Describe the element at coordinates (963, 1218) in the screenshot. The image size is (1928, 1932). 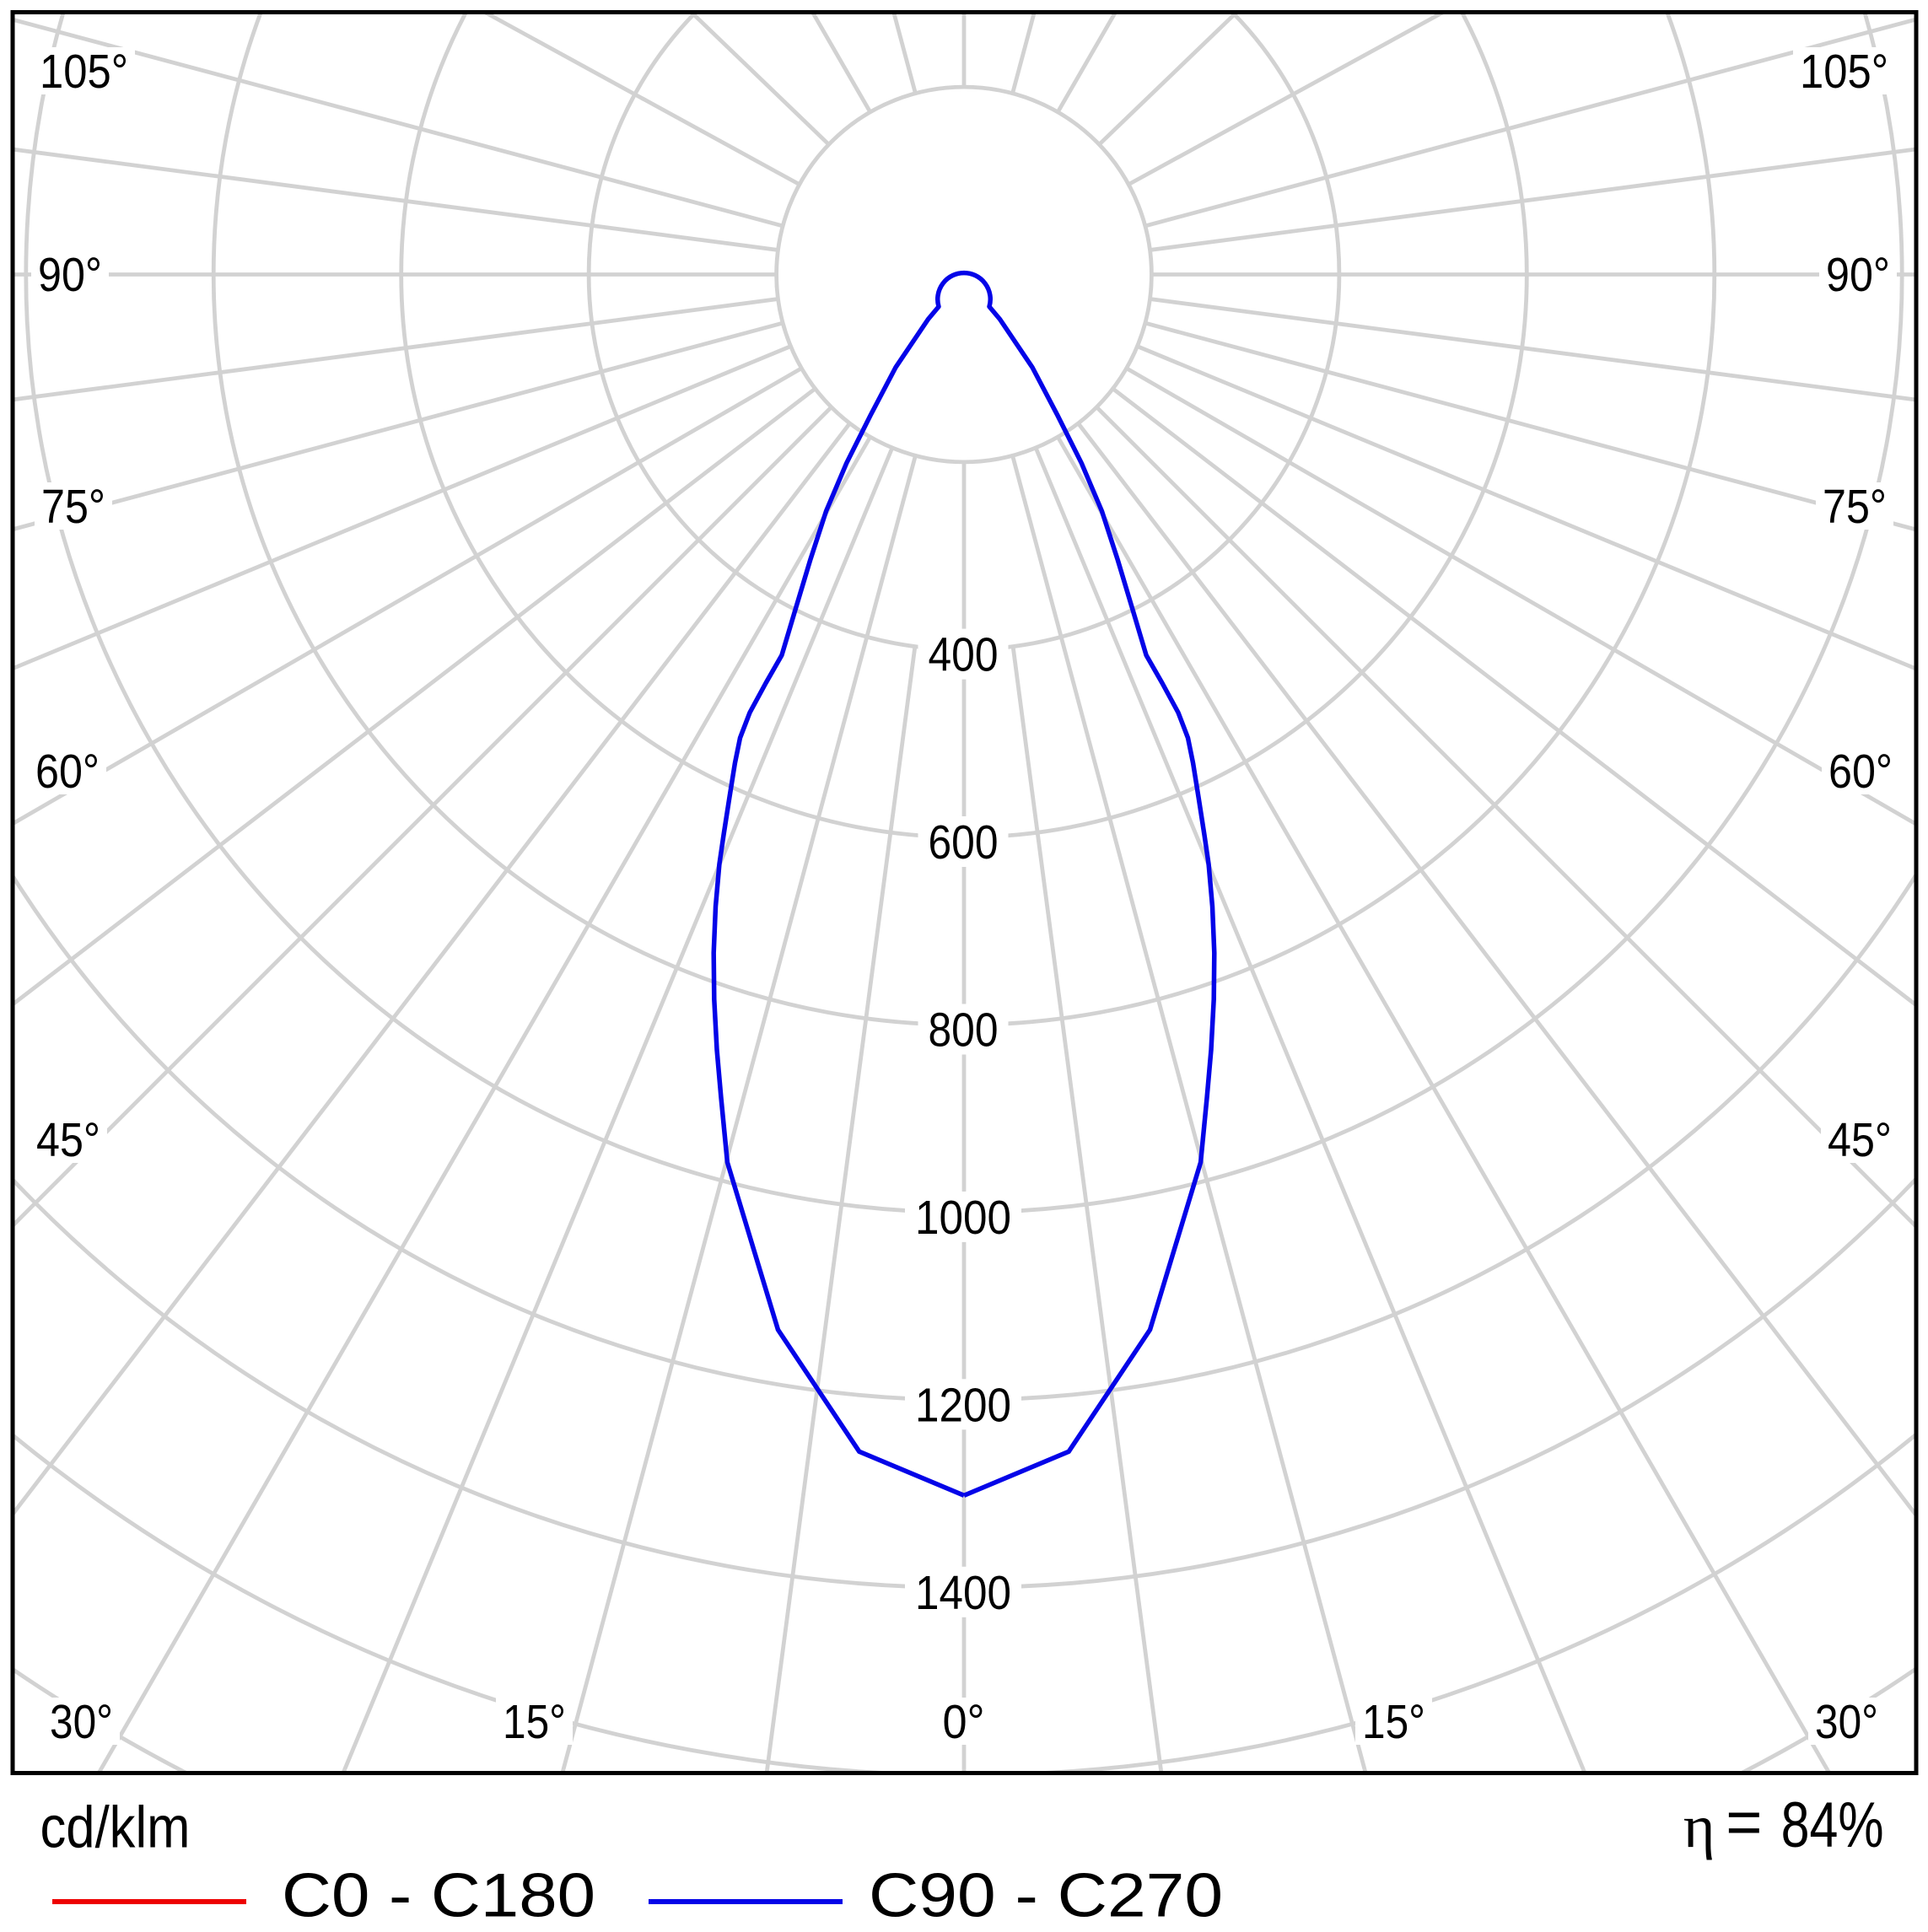
I see `svg-text: 1000` at that location.